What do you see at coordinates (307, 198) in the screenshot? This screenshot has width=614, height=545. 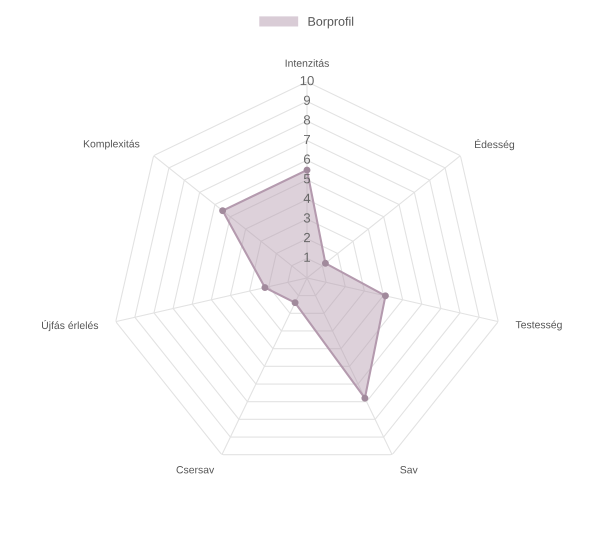 I see `y-tick-label: 4` at bounding box center [307, 198].